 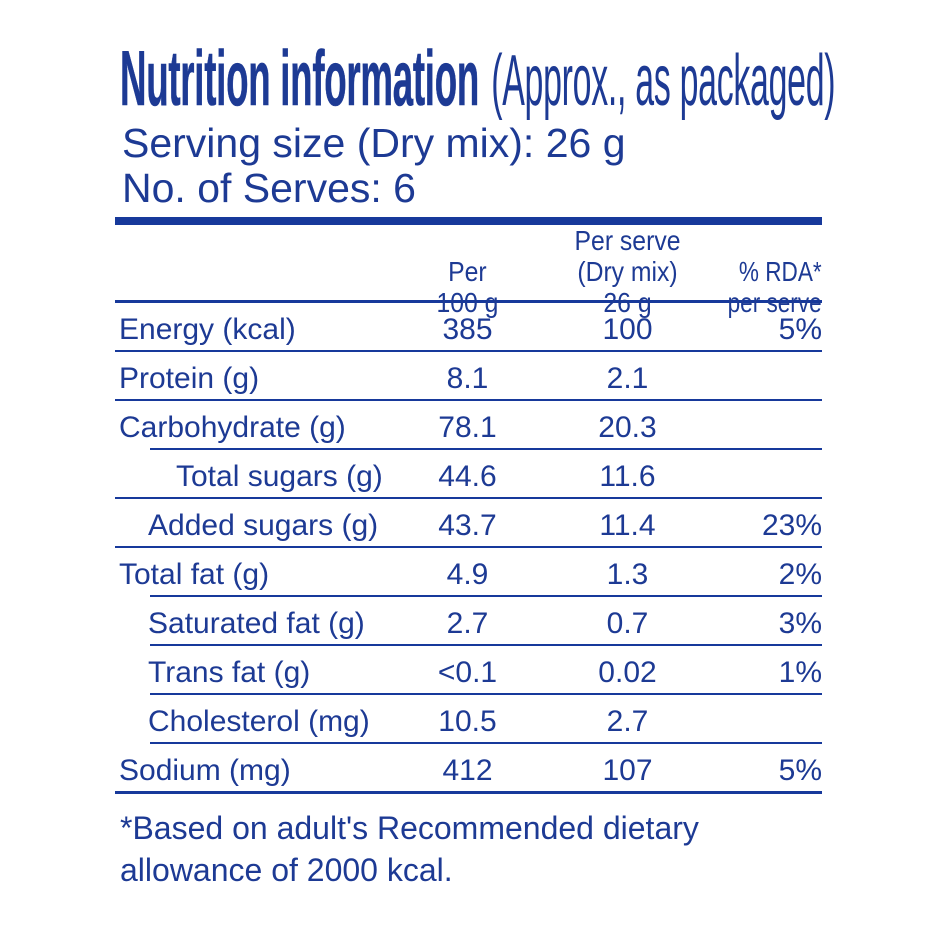 I want to click on serves-count-line: No. of Serves: 6, so click(x=269, y=188).